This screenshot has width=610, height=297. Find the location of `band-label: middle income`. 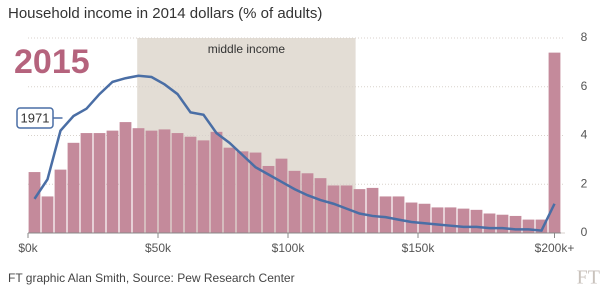

band-label: middle income is located at coordinates (247, 49).